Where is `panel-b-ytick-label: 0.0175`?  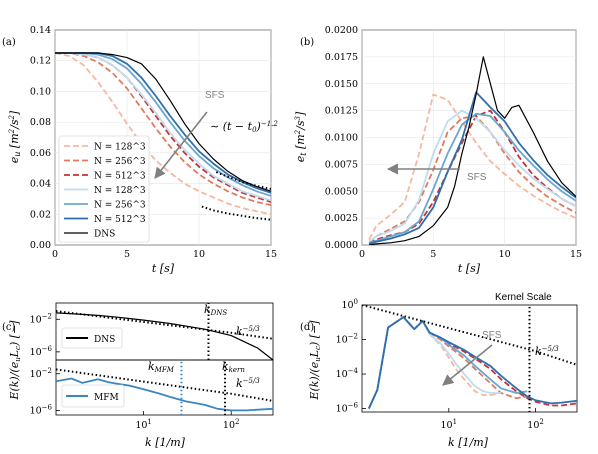
panel-b-ytick-label: 0.0175 is located at coordinates (341, 57).